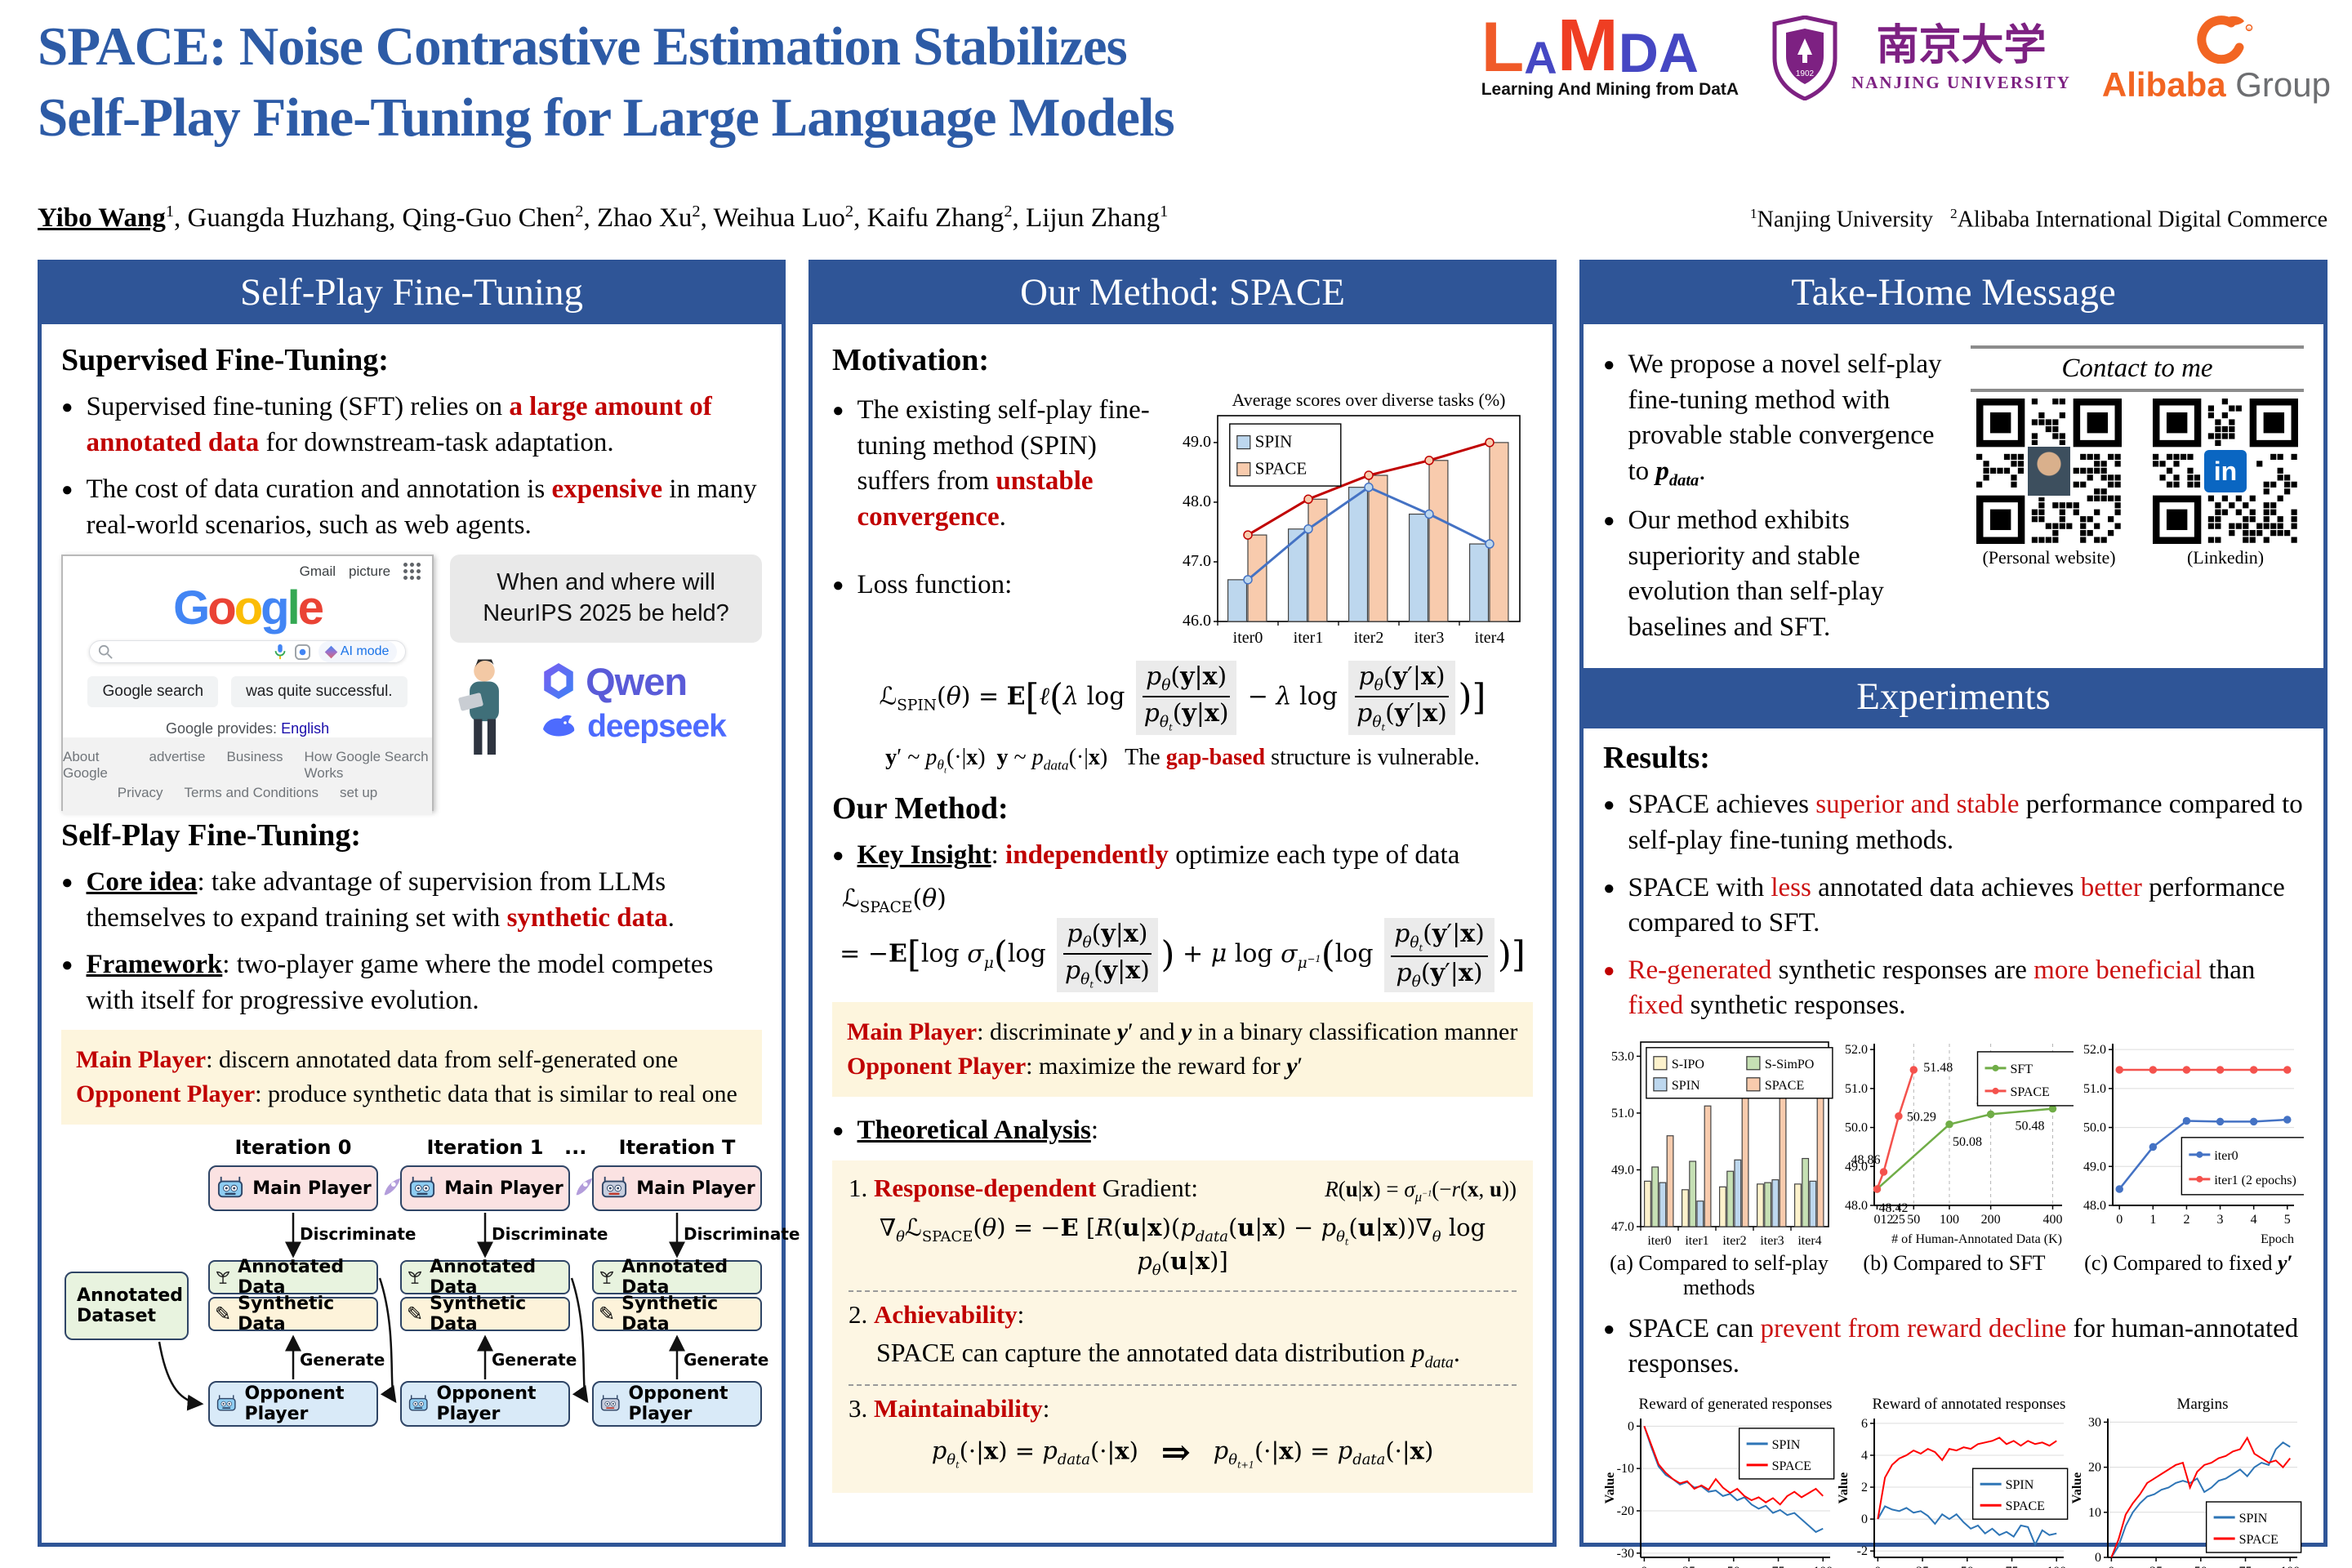 This screenshot has width=2352, height=1568. What do you see at coordinates (1866, 1160) in the screenshot?
I see `svg-text: 48.86` at bounding box center [1866, 1160].